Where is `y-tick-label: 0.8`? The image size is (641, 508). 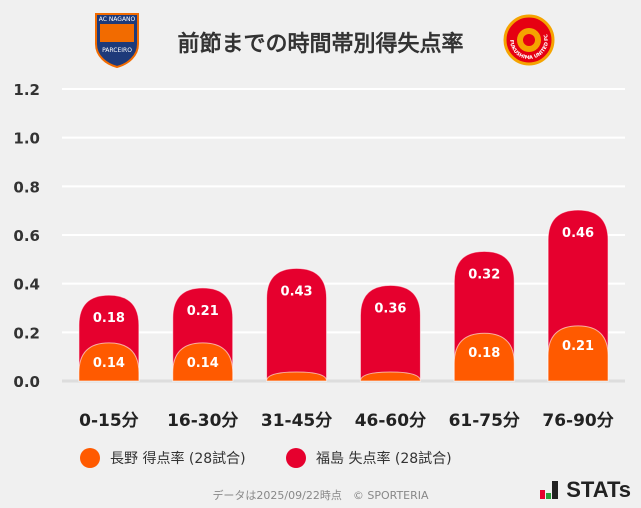
y-tick-label: 0.8 is located at coordinates (26, 187).